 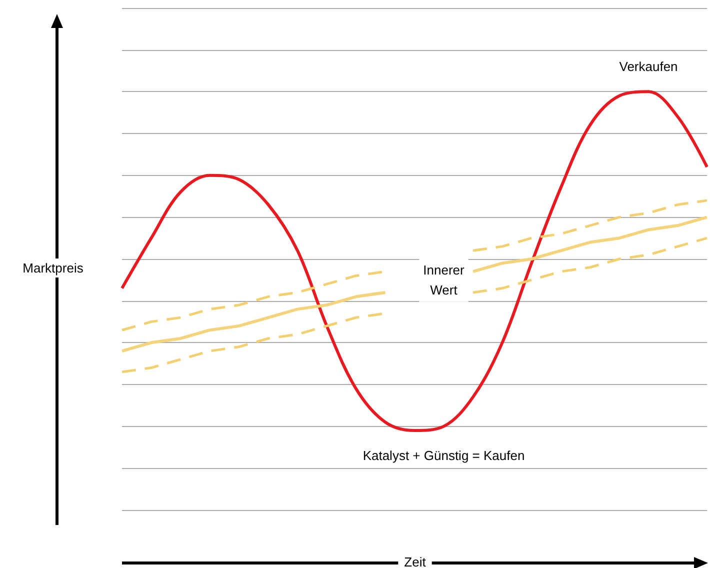 What do you see at coordinates (443, 456) in the screenshot?
I see `annotation: Katalyst + Günstig = Kaufen` at bounding box center [443, 456].